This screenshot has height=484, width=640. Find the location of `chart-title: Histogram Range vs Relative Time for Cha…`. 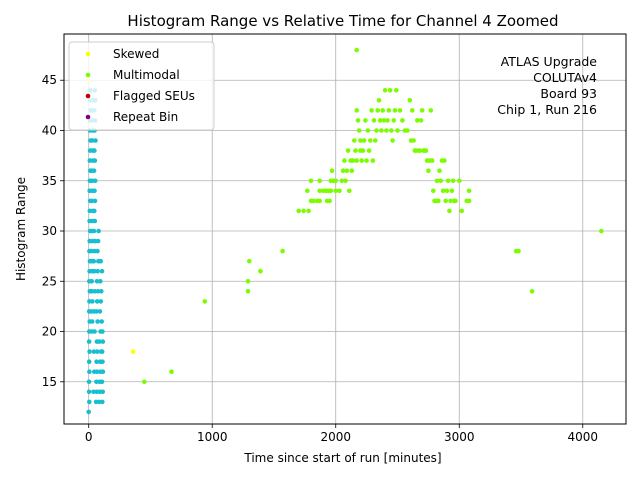

chart-title: Histogram Range vs Relative Time for Cha… is located at coordinates (342, 21).